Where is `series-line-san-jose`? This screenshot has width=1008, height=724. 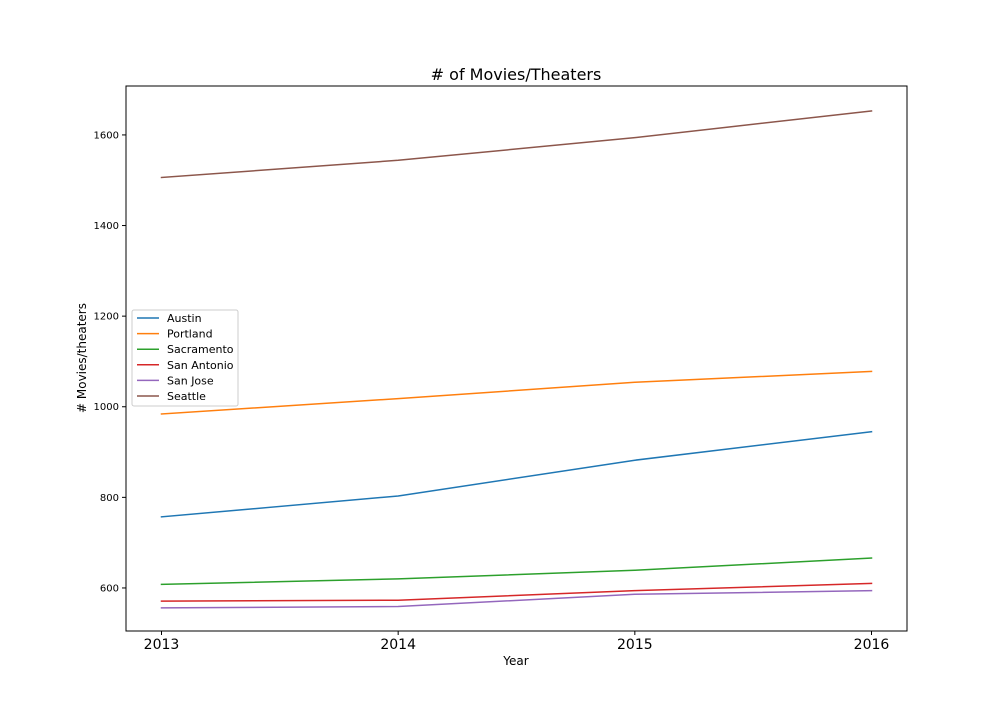 series-line-san-jose is located at coordinates (516, 599).